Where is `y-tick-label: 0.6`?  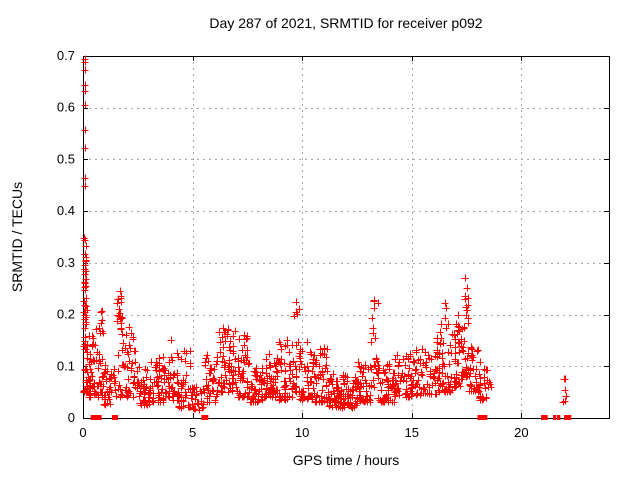
y-tick-label: 0.6 is located at coordinates (66, 107).